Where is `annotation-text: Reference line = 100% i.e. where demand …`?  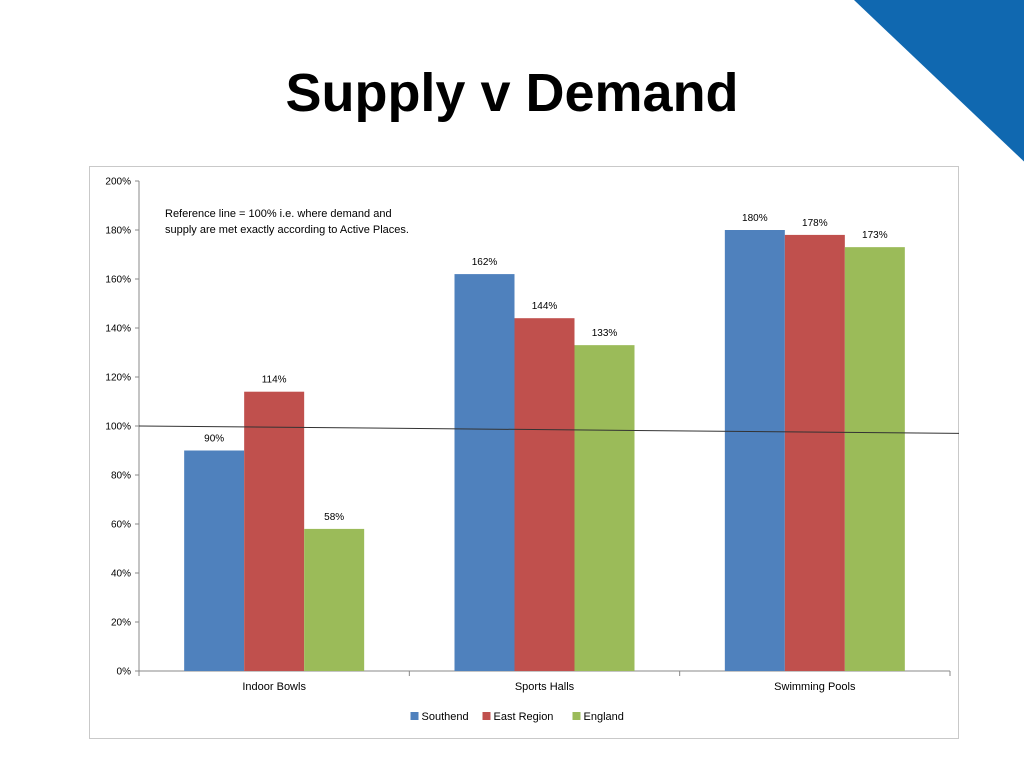
annotation-text: Reference line = 100% i.e. where demand … is located at coordinates (278, 214).